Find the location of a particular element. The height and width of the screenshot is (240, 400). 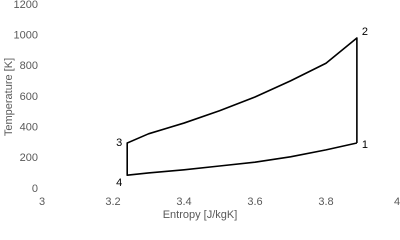

x-tick-label: 3 is located at coordinates (42, 202).